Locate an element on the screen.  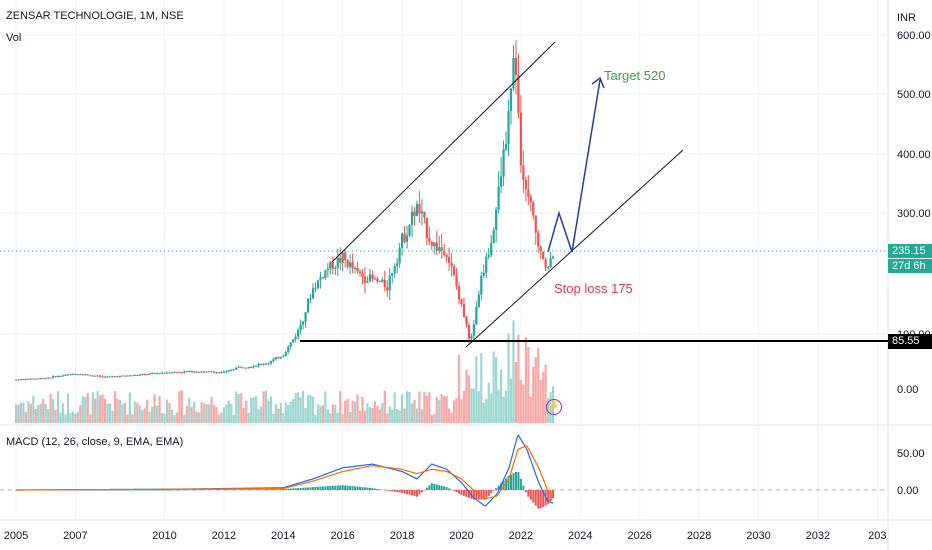
macd-label: MACD (12, 26, close, 9, EMA, EMA) is located at coordinates (95, 442).